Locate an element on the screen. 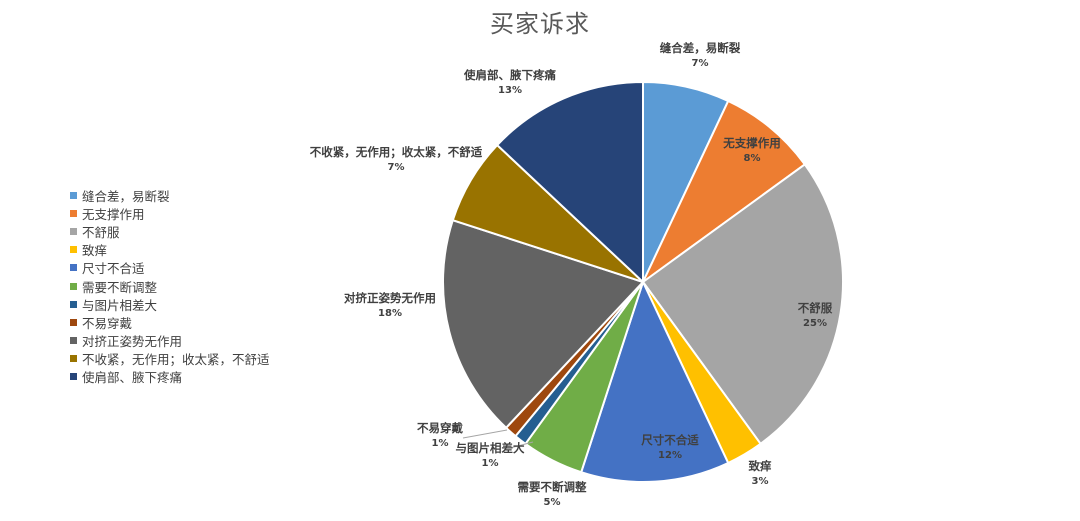 This screenshot has width=1080, height=521. slice-percent: 25% is located at coordinates (815, 323).